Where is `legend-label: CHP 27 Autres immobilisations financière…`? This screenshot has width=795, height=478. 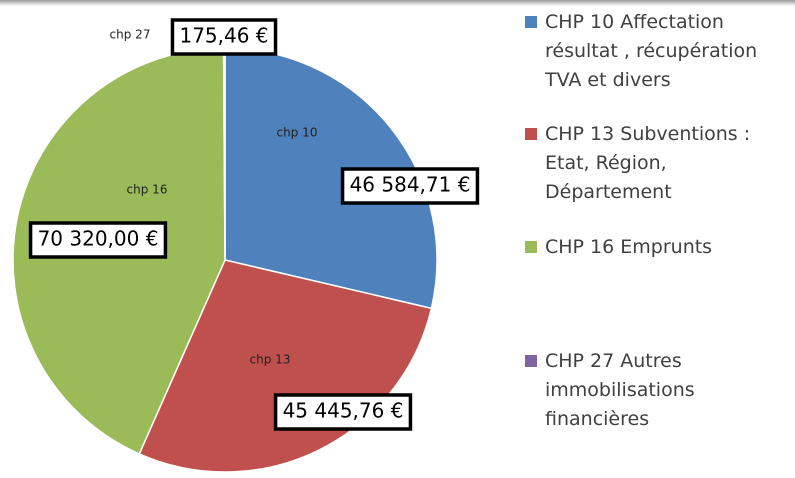
legend-label: CHP 27 Autres immobilisations financière… is located at coordinates (620, 390).